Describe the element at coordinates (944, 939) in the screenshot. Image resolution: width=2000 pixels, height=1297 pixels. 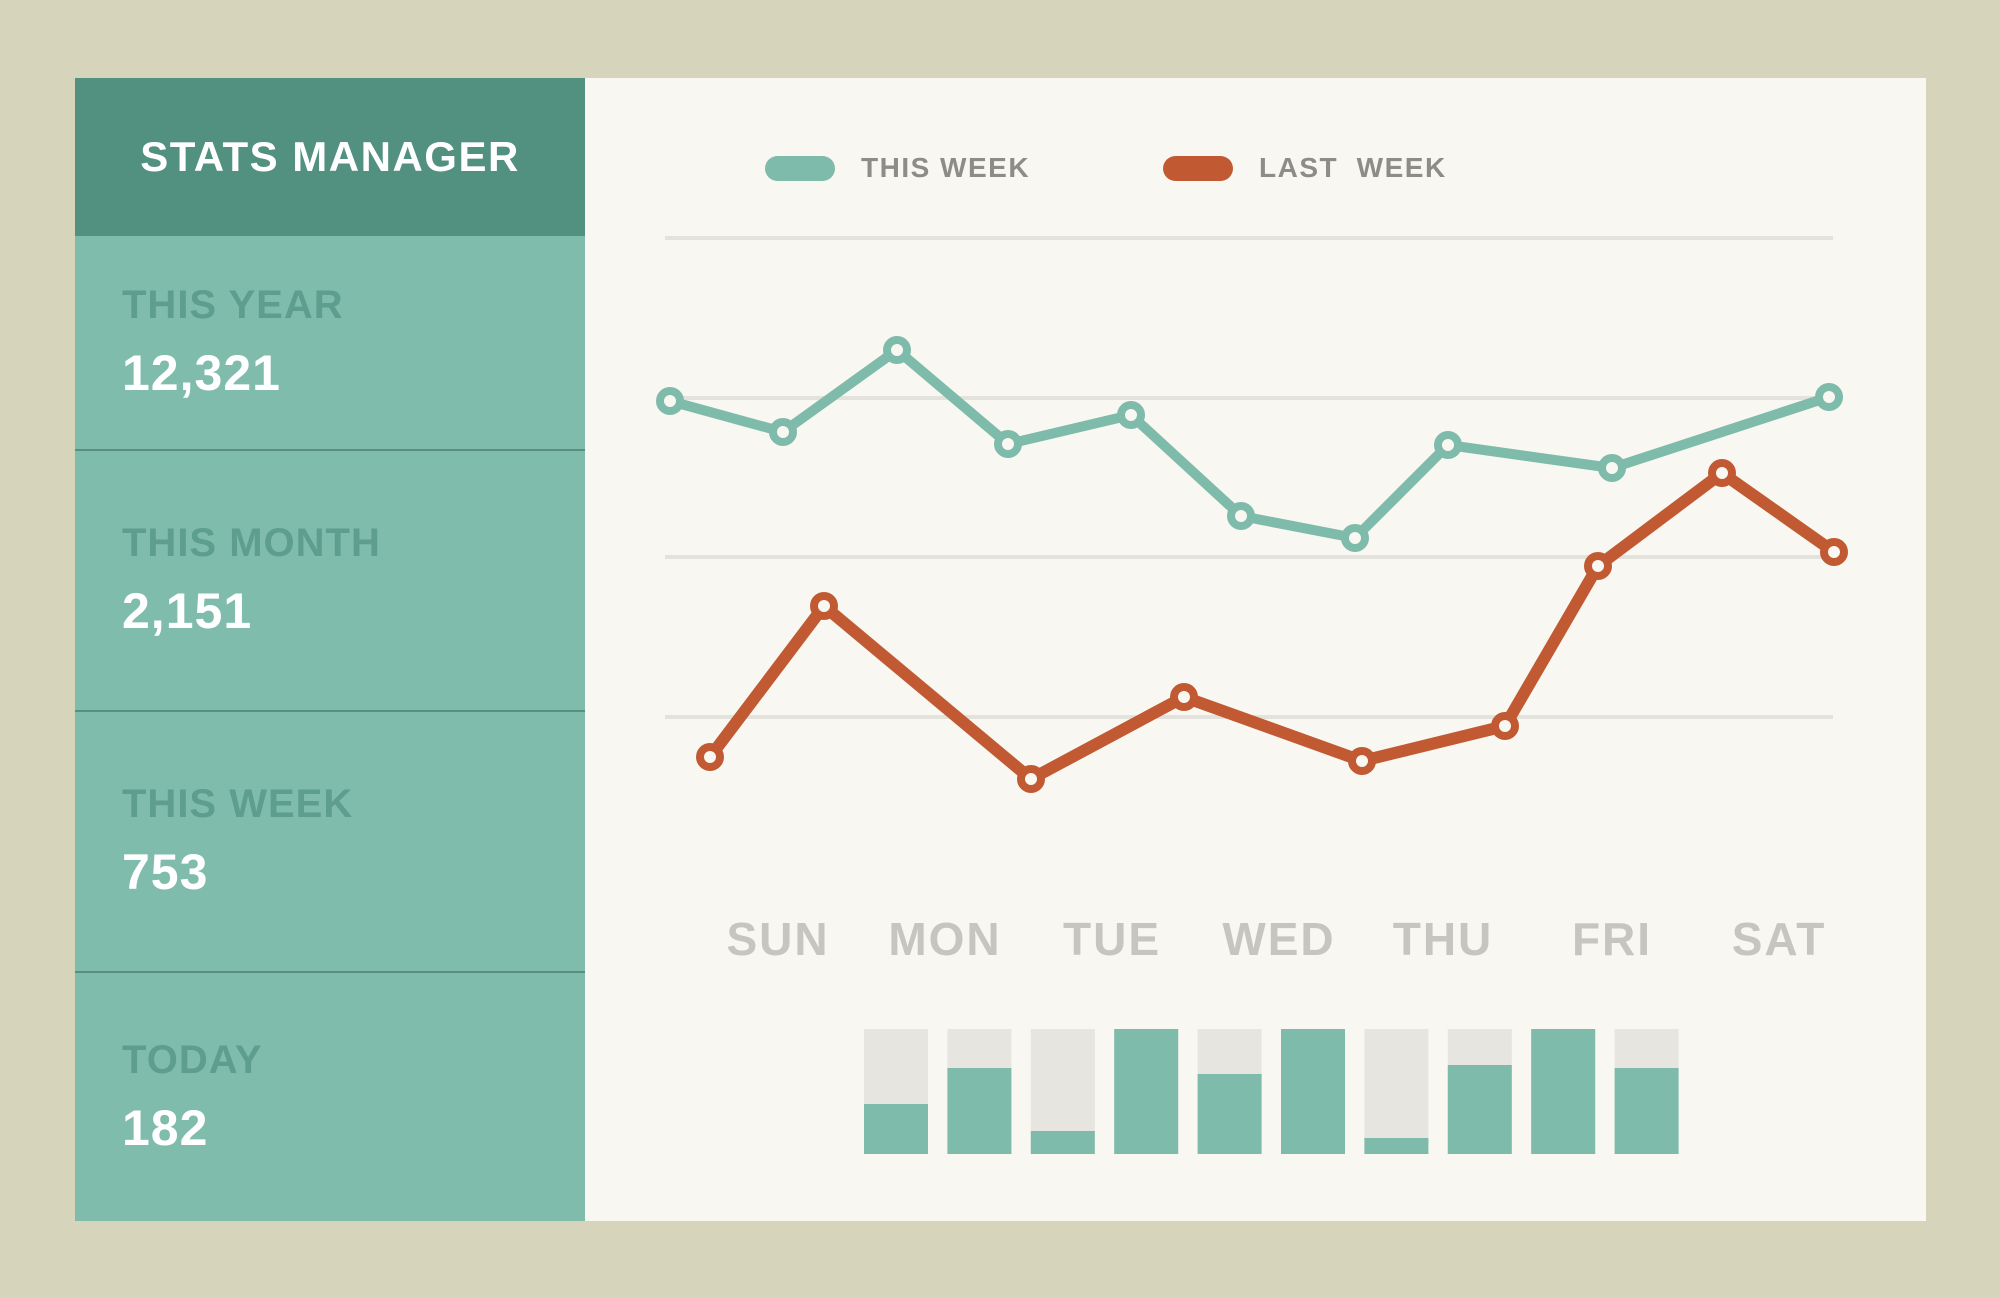
I see `axis-label-mon: MON` at that location.